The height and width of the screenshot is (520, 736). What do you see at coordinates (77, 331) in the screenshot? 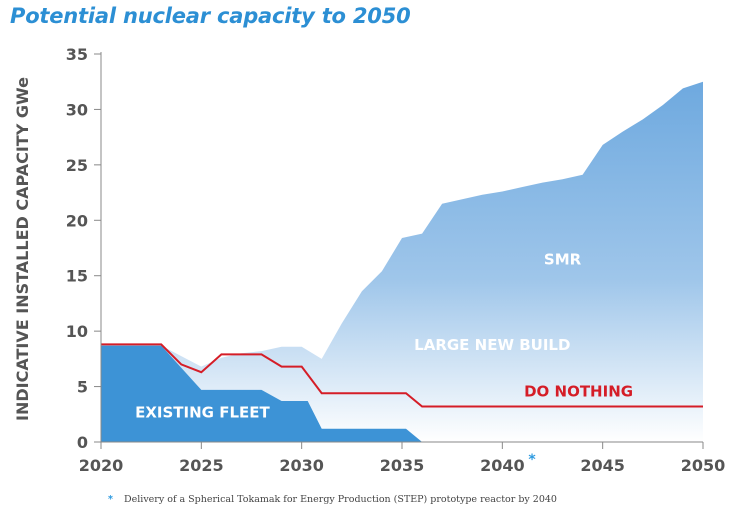
I see `y-tick-label: 10` at bounding box center [77, 331].